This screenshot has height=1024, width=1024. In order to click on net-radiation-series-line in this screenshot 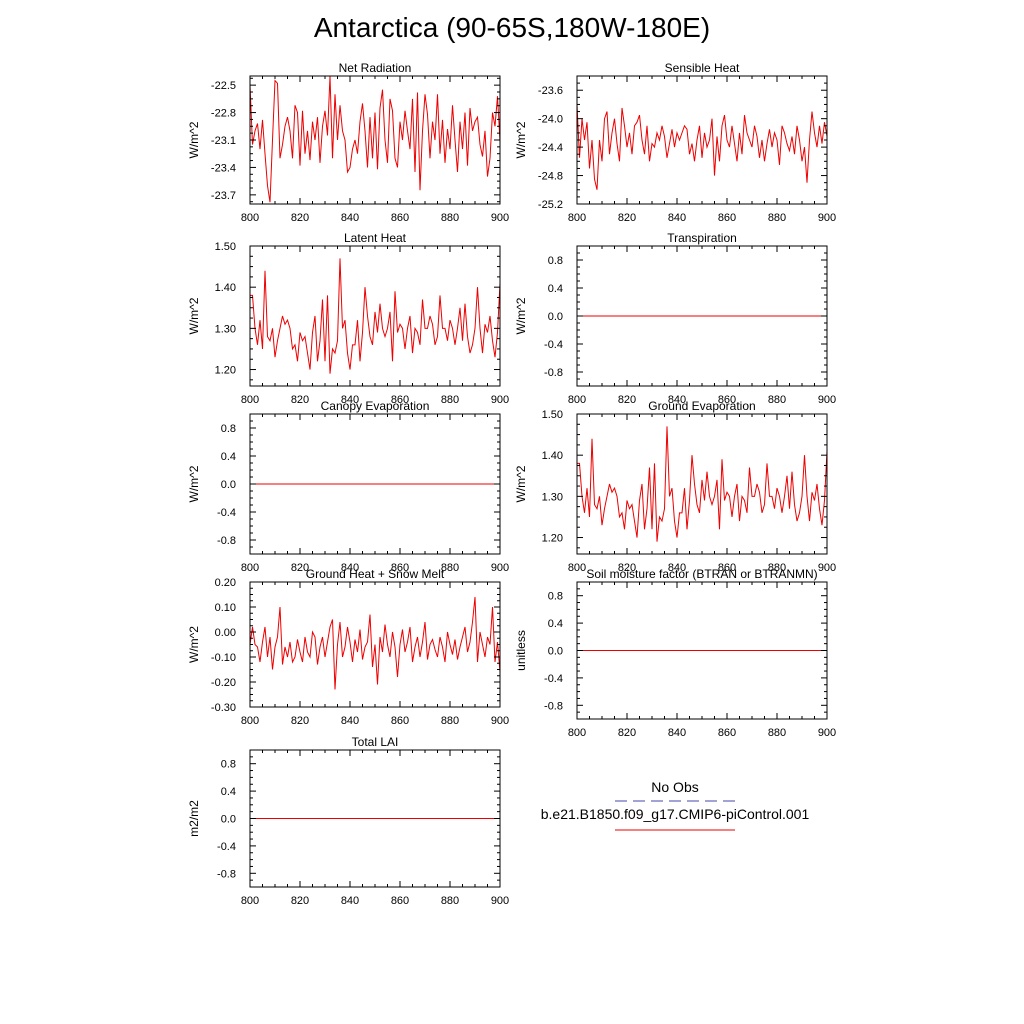, I will do `click(375, 139)`.